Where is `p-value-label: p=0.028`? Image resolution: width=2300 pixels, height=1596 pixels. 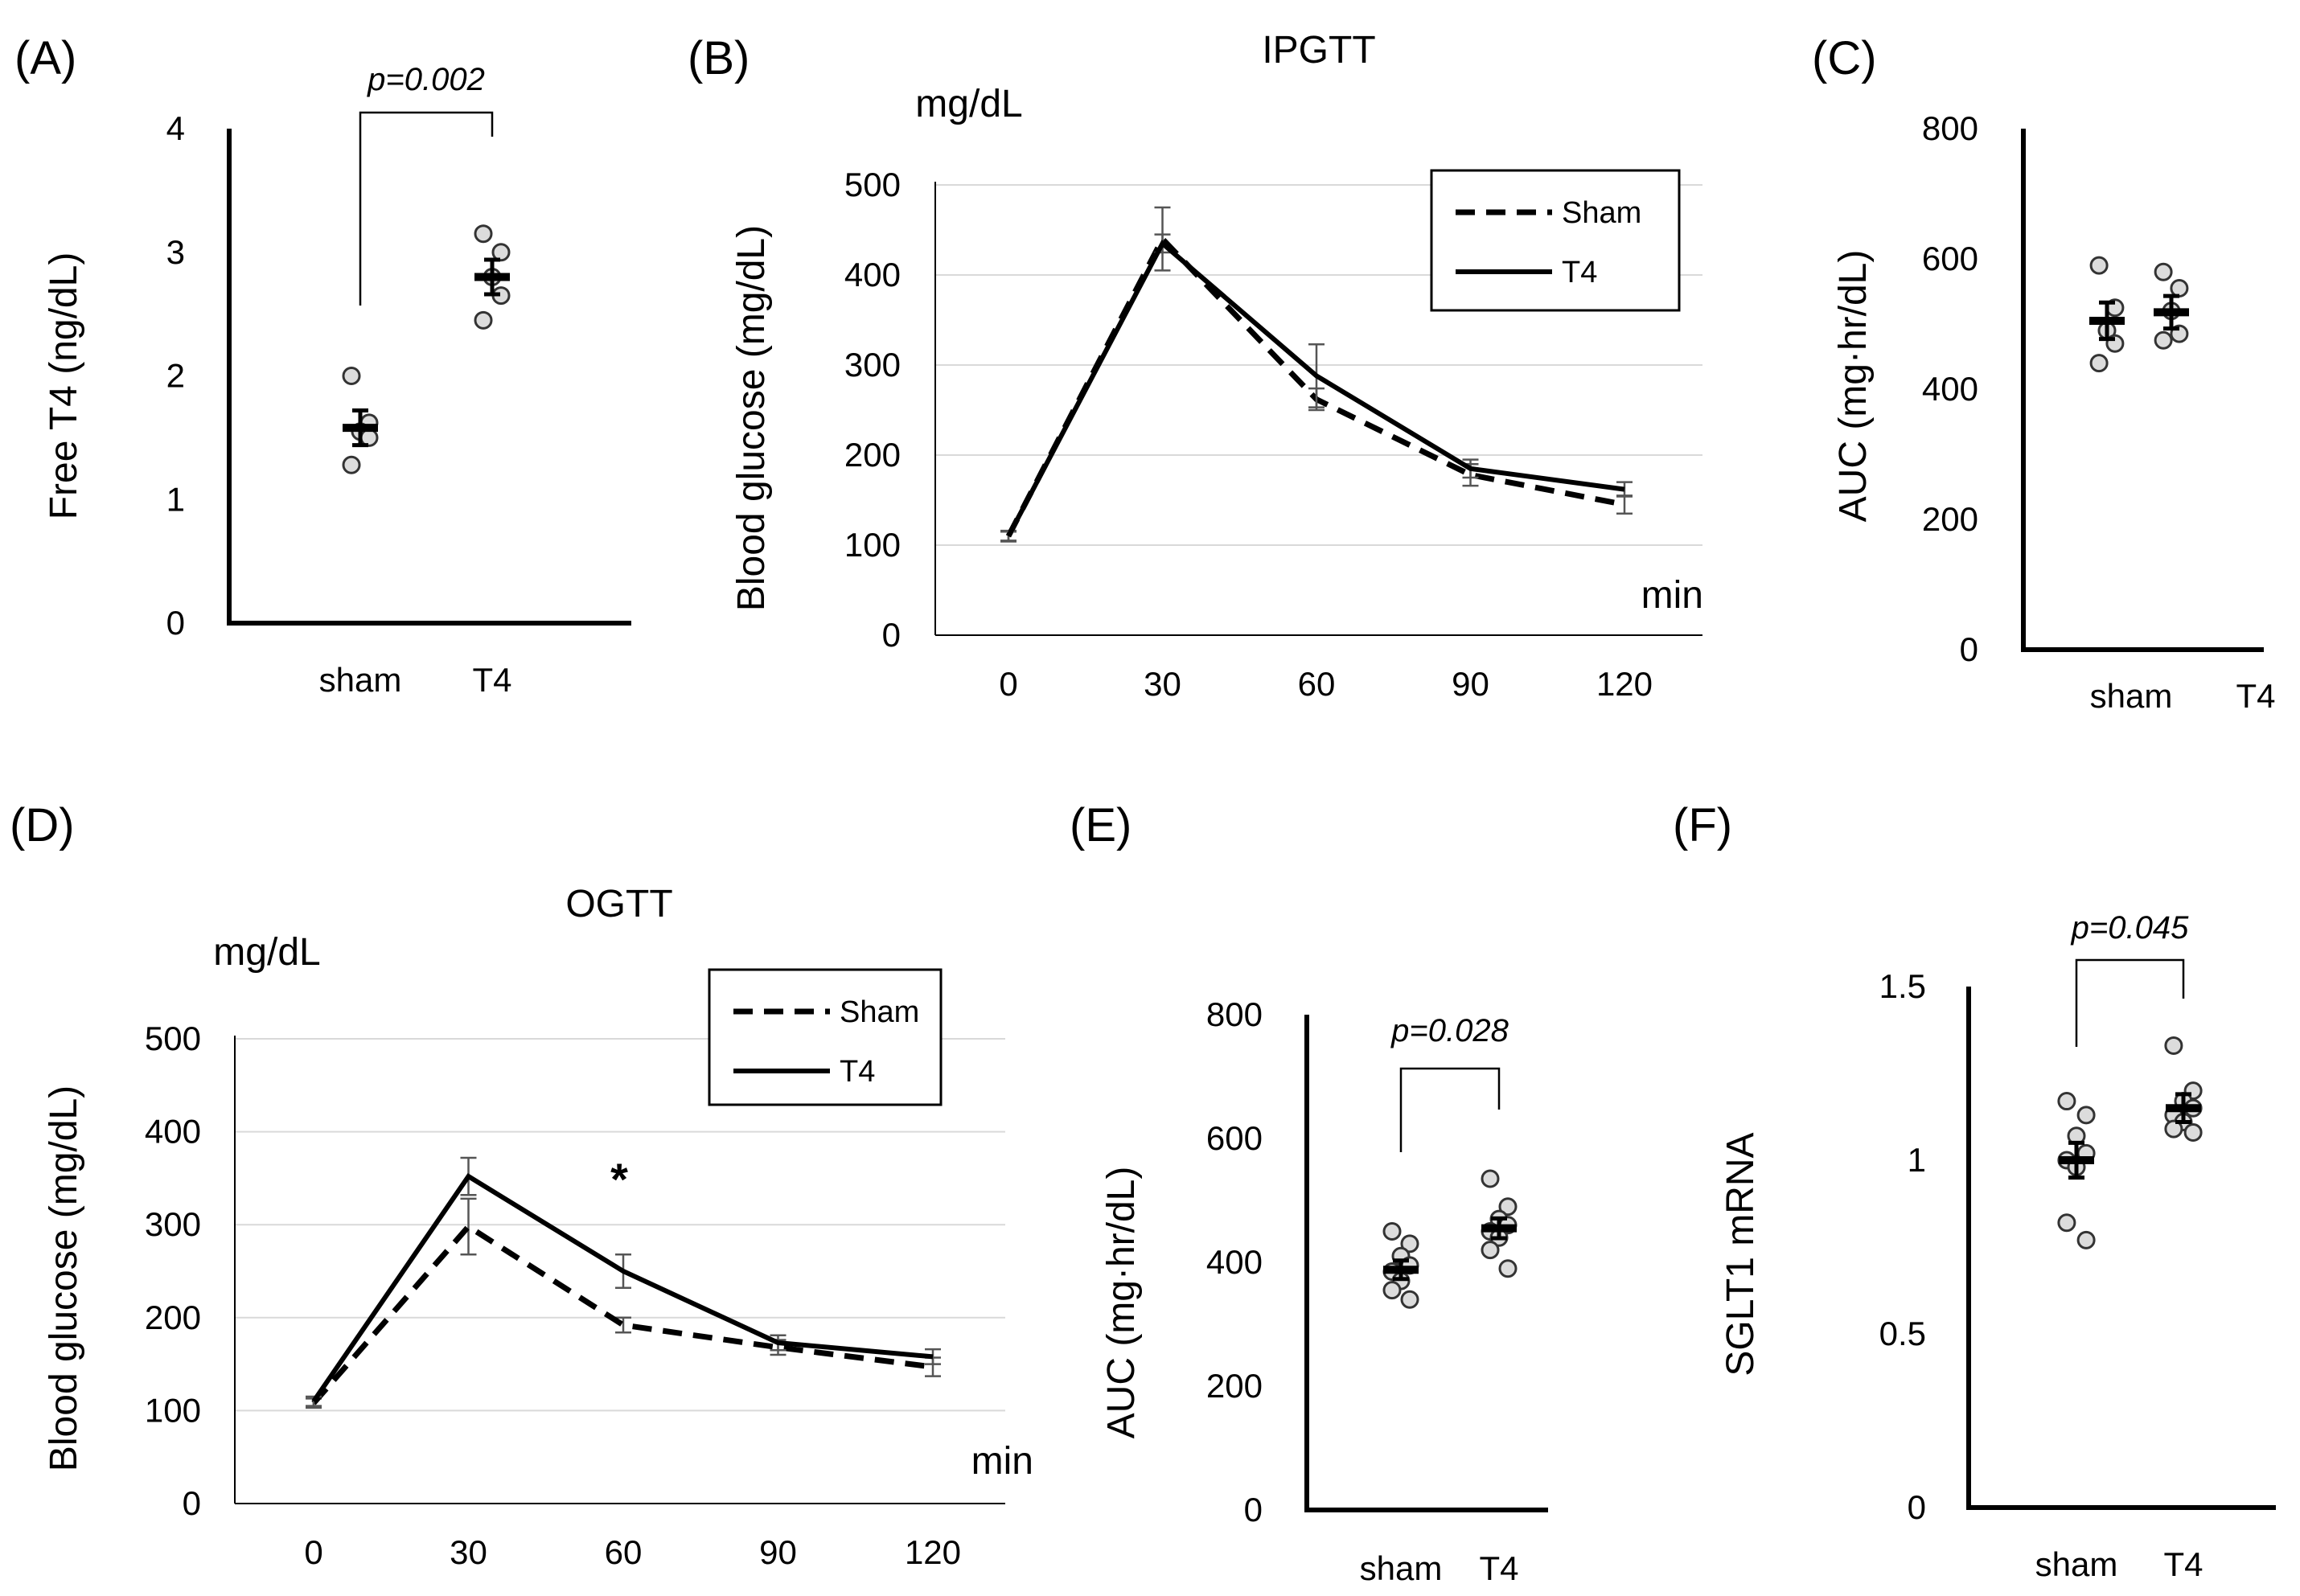 p-value-label: p=0.028 is located at coordinates (1449, 1030).